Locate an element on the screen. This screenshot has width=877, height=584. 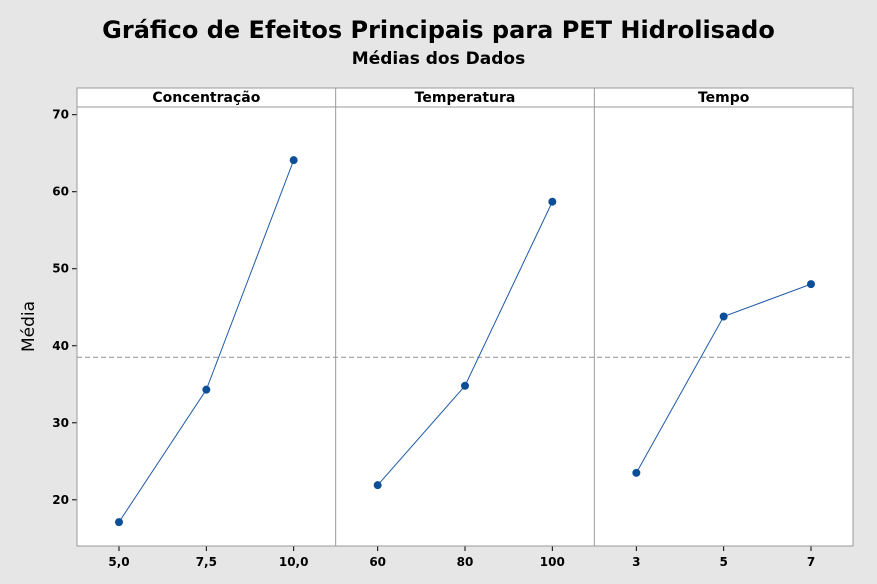
y-axis-label: Média is located at coordinates (29, 326).